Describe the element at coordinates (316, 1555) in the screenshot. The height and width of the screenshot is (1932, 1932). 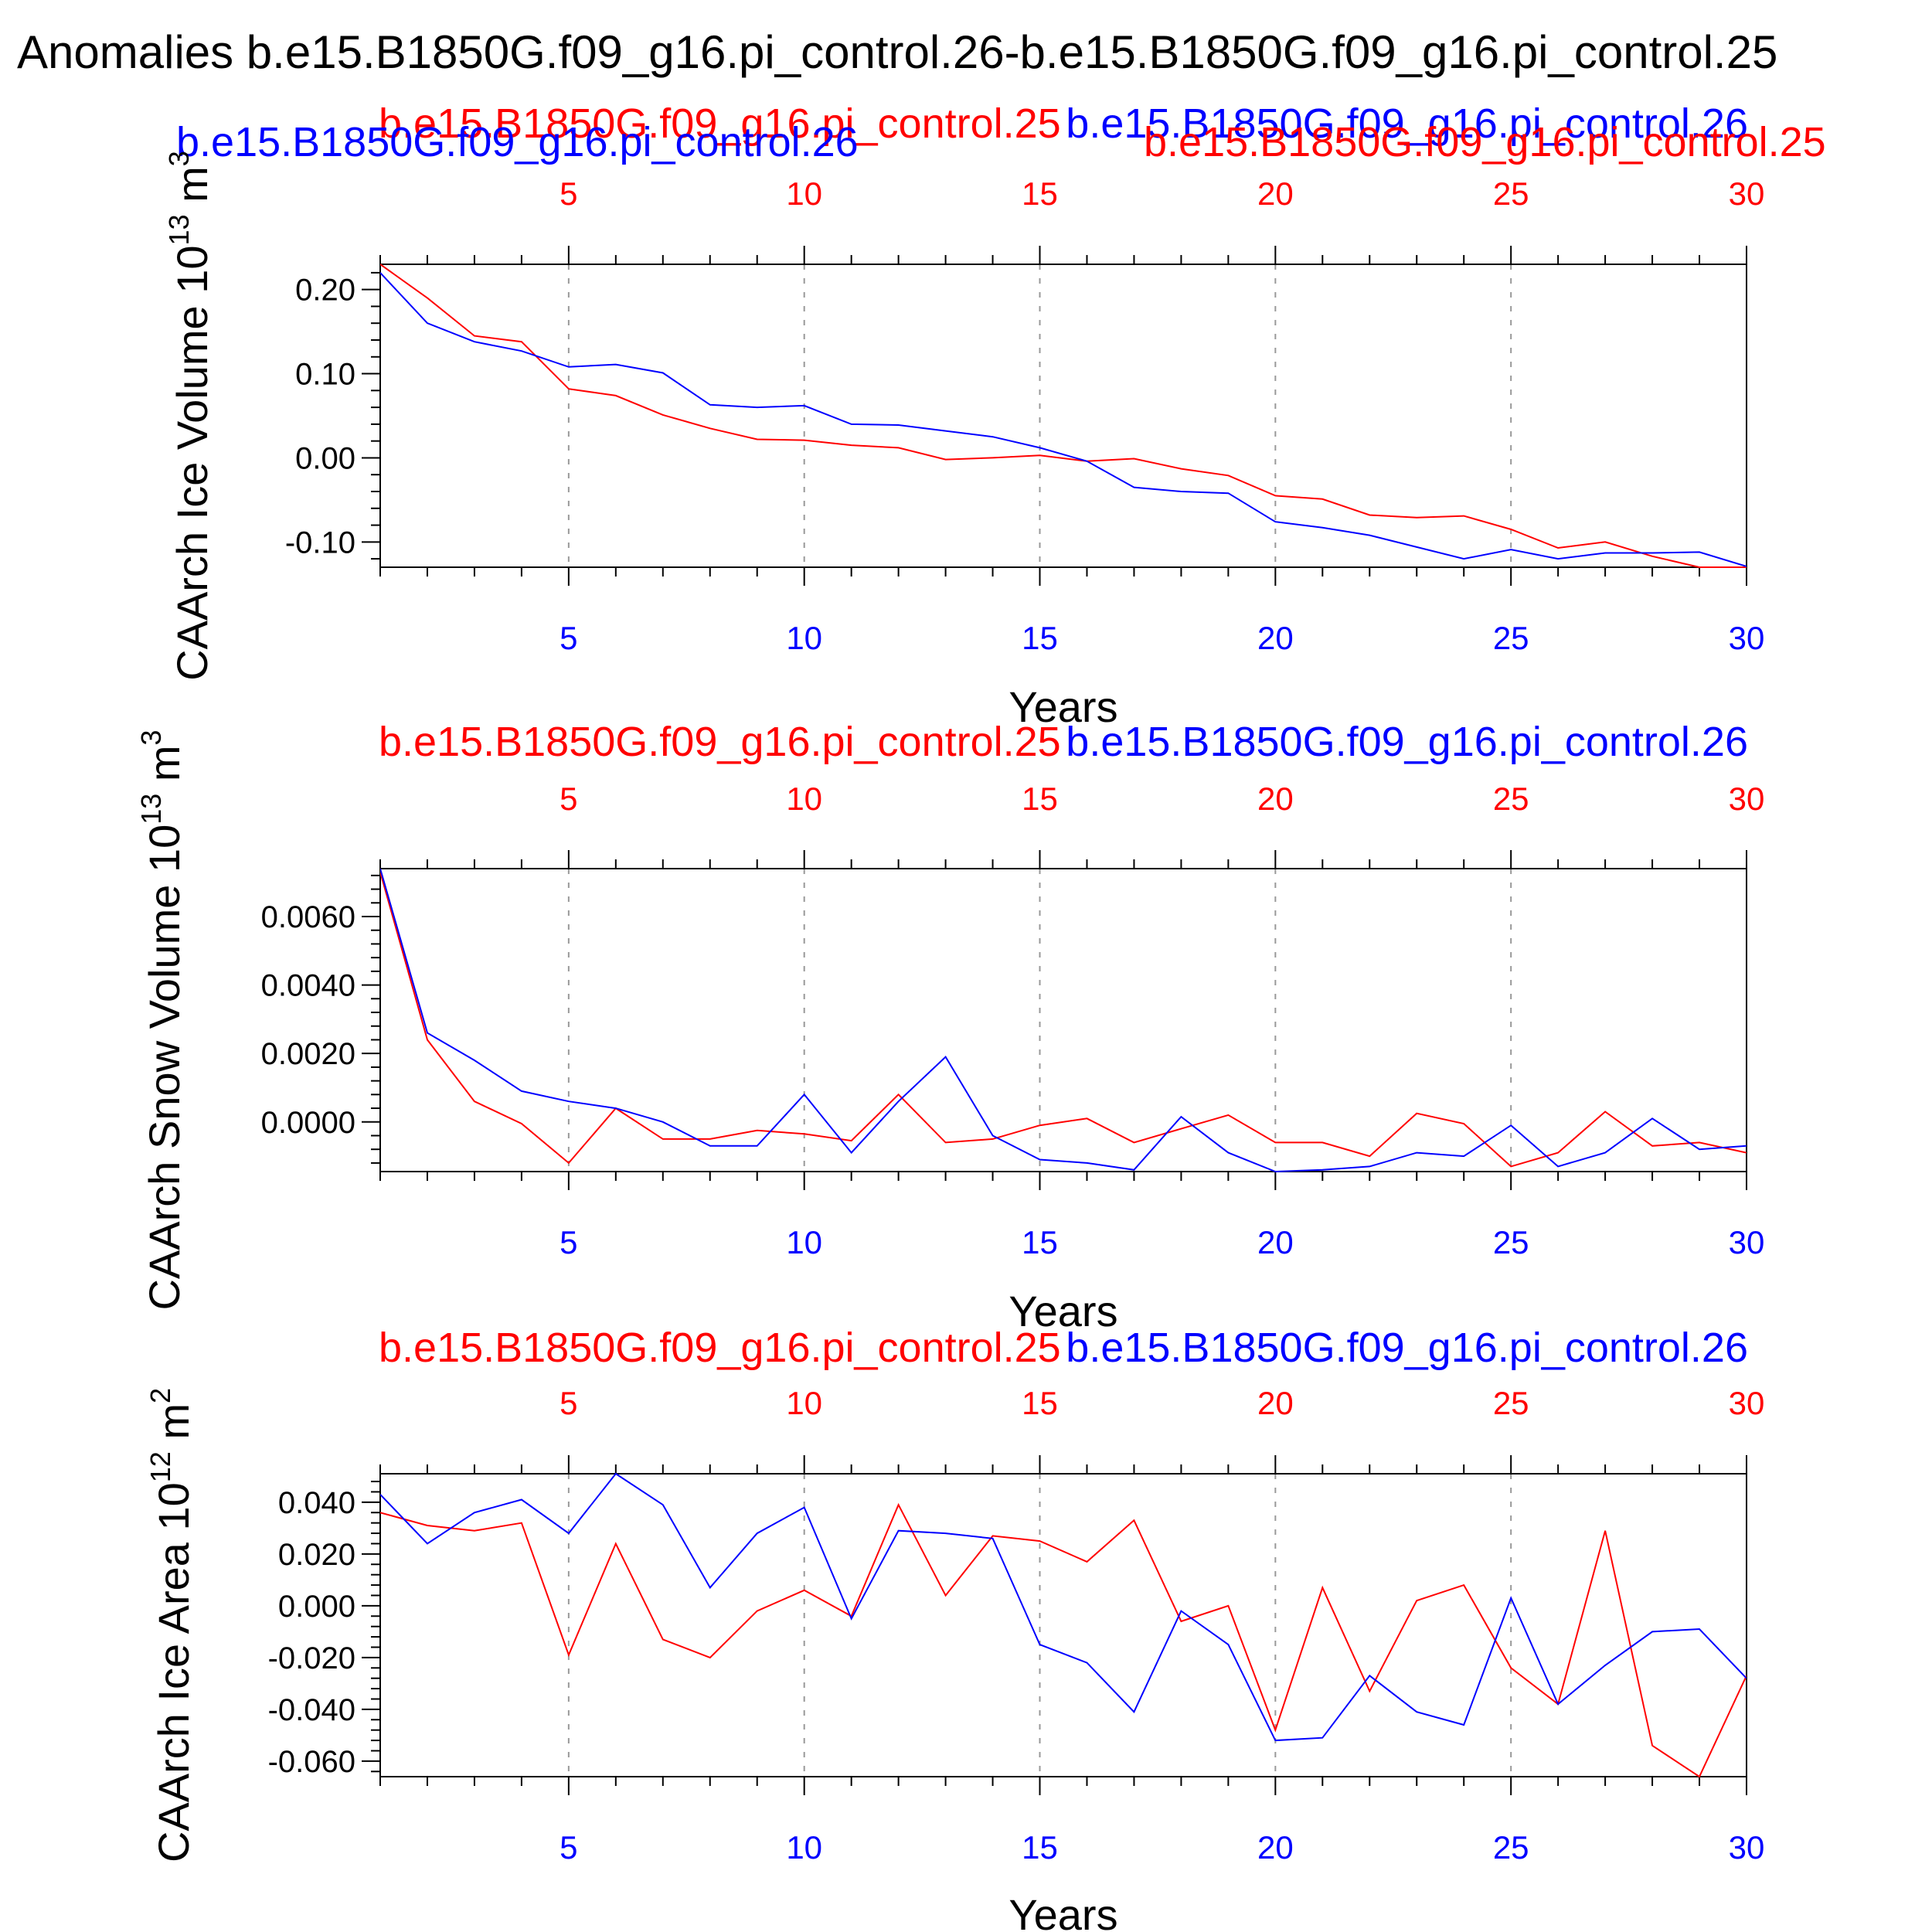
I see `y-tick-label: 0.020` at that location.